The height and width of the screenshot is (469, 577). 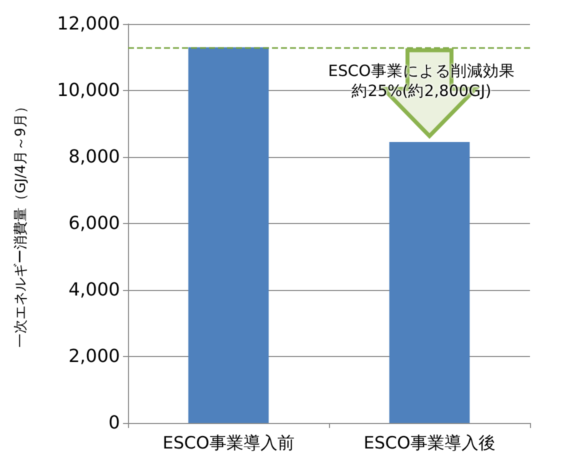 What do you see at coordinates (94, 157) in the screenshot?
I see `y-tick-label: 8,000` at bounding box center [94, 157].